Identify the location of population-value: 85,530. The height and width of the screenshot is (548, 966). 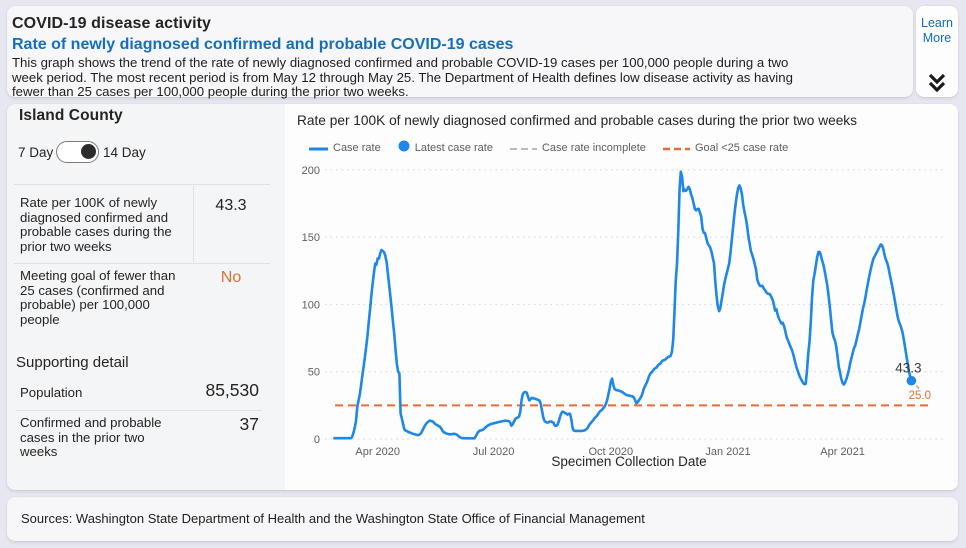
(232, 390).